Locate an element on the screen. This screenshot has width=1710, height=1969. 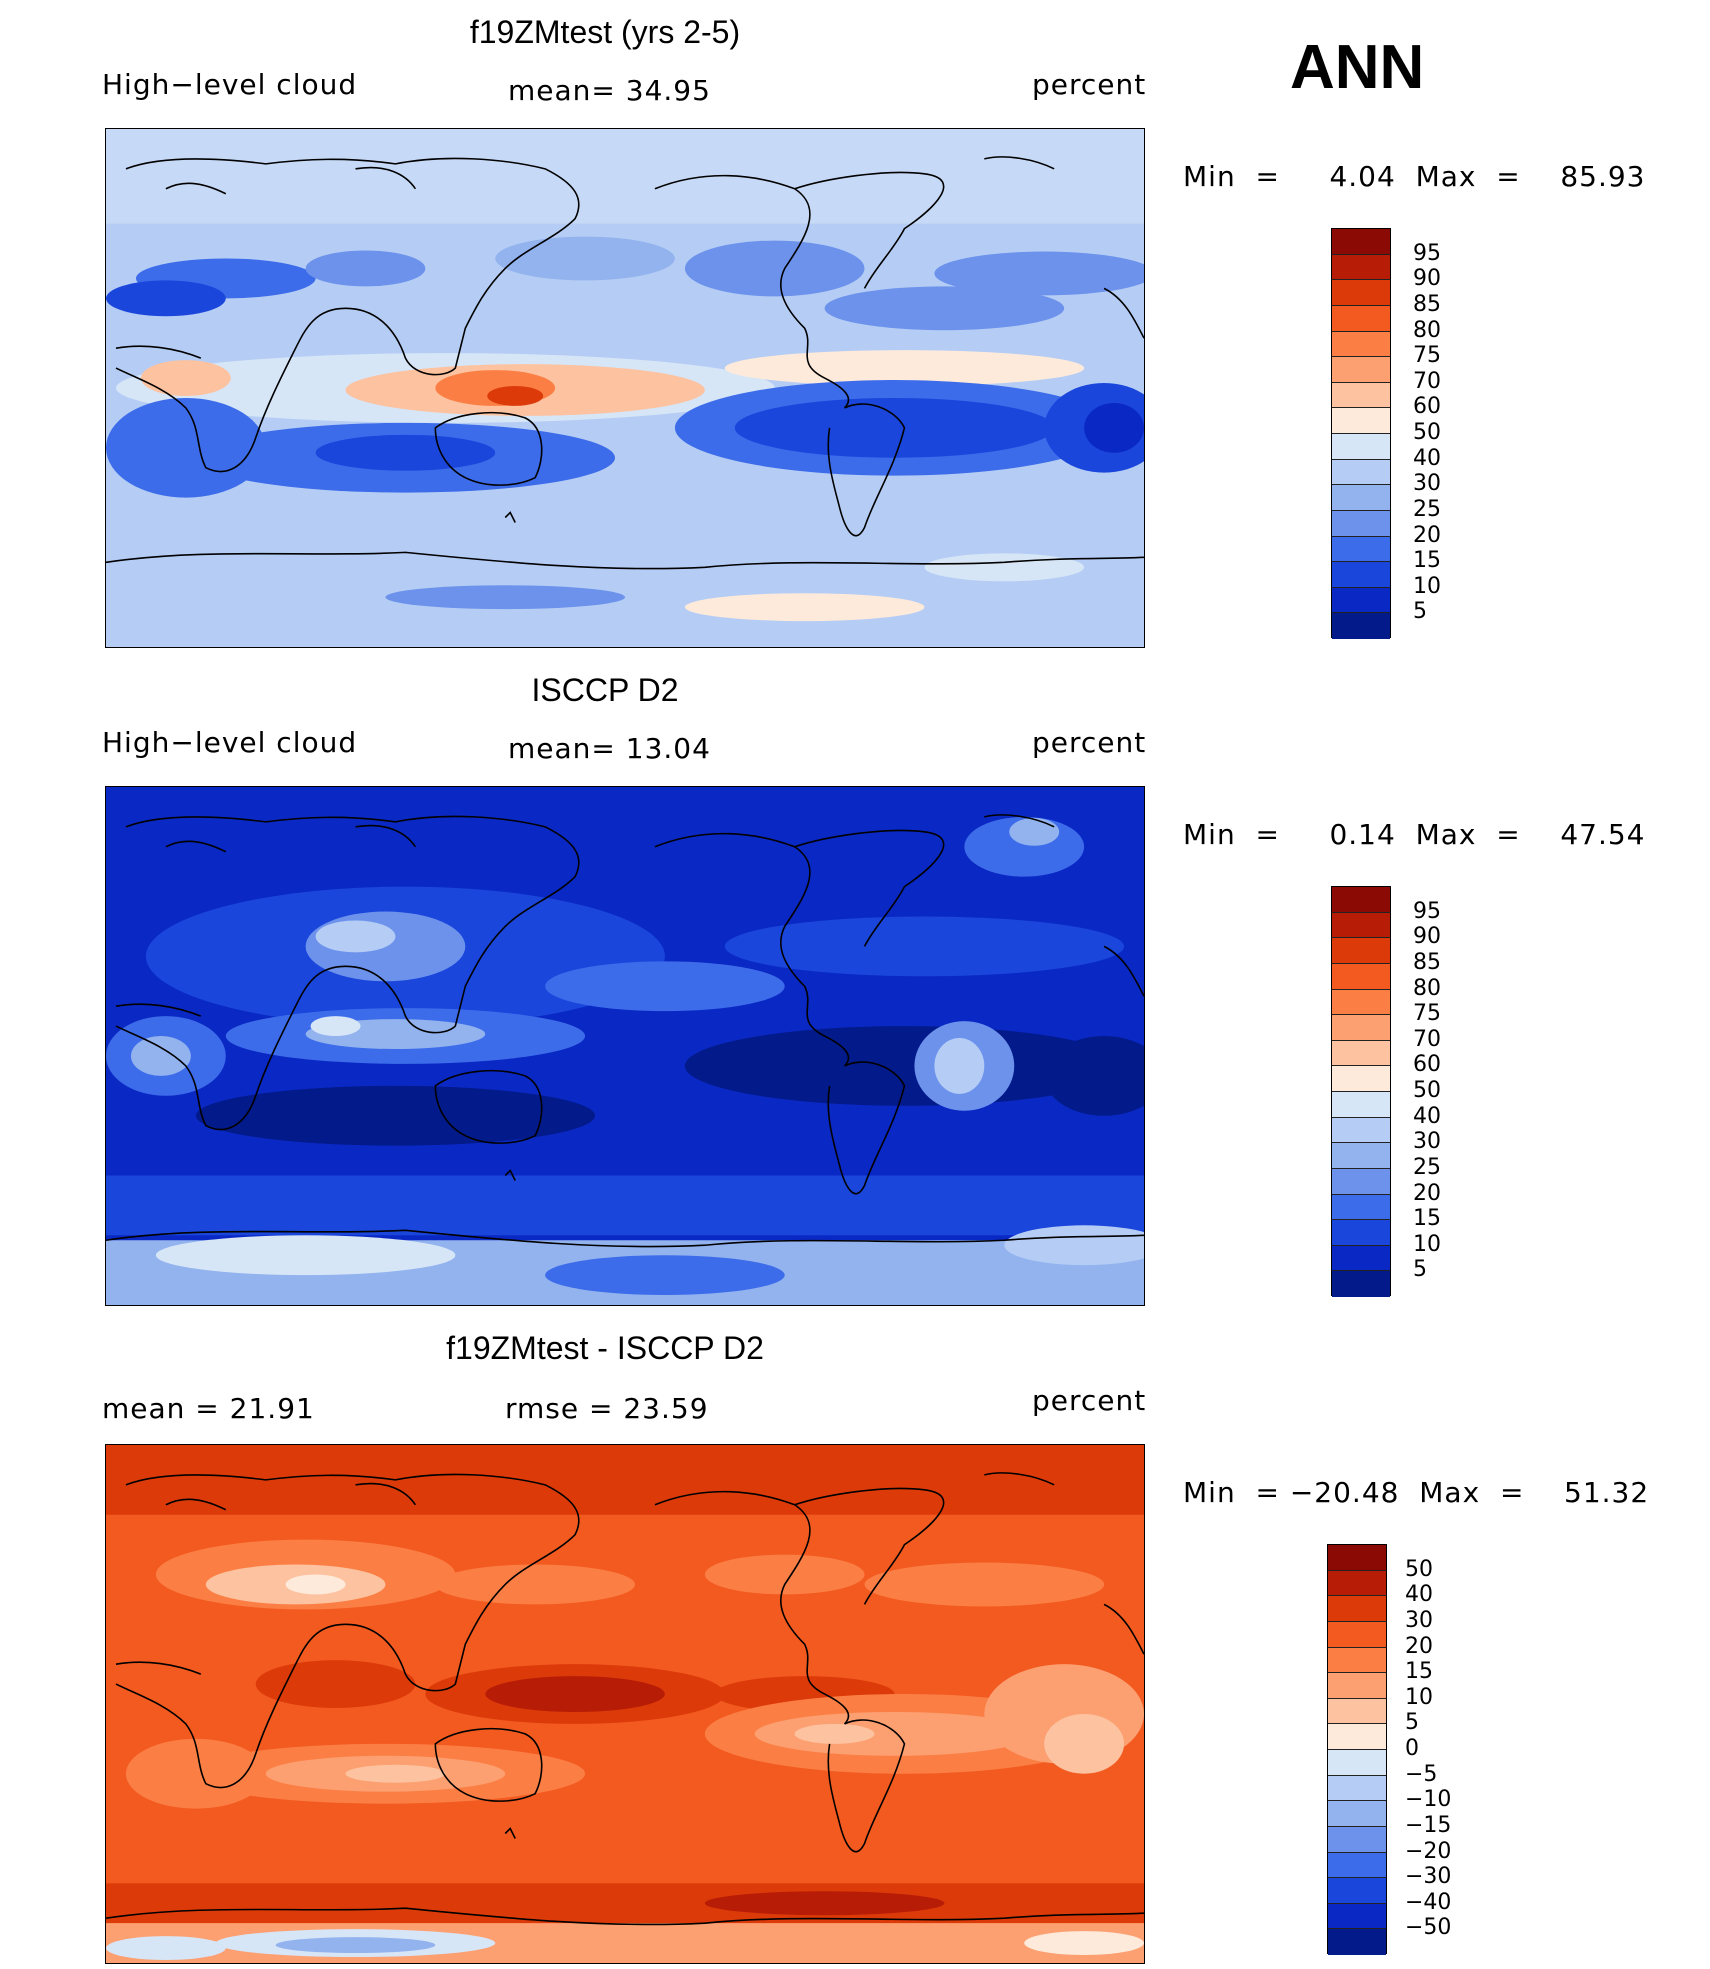
colorbar-tick-label: −40 is located at coordinates (1428, 1902).